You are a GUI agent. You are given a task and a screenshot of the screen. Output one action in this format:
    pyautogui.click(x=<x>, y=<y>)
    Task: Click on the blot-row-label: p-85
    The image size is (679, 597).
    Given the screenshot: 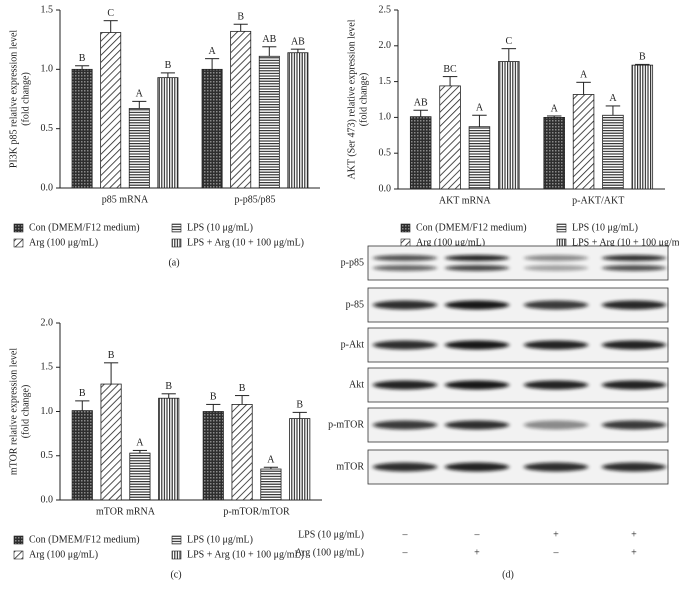 What is the action you would take?
    pyautogui.click(x=355, y=304)
    